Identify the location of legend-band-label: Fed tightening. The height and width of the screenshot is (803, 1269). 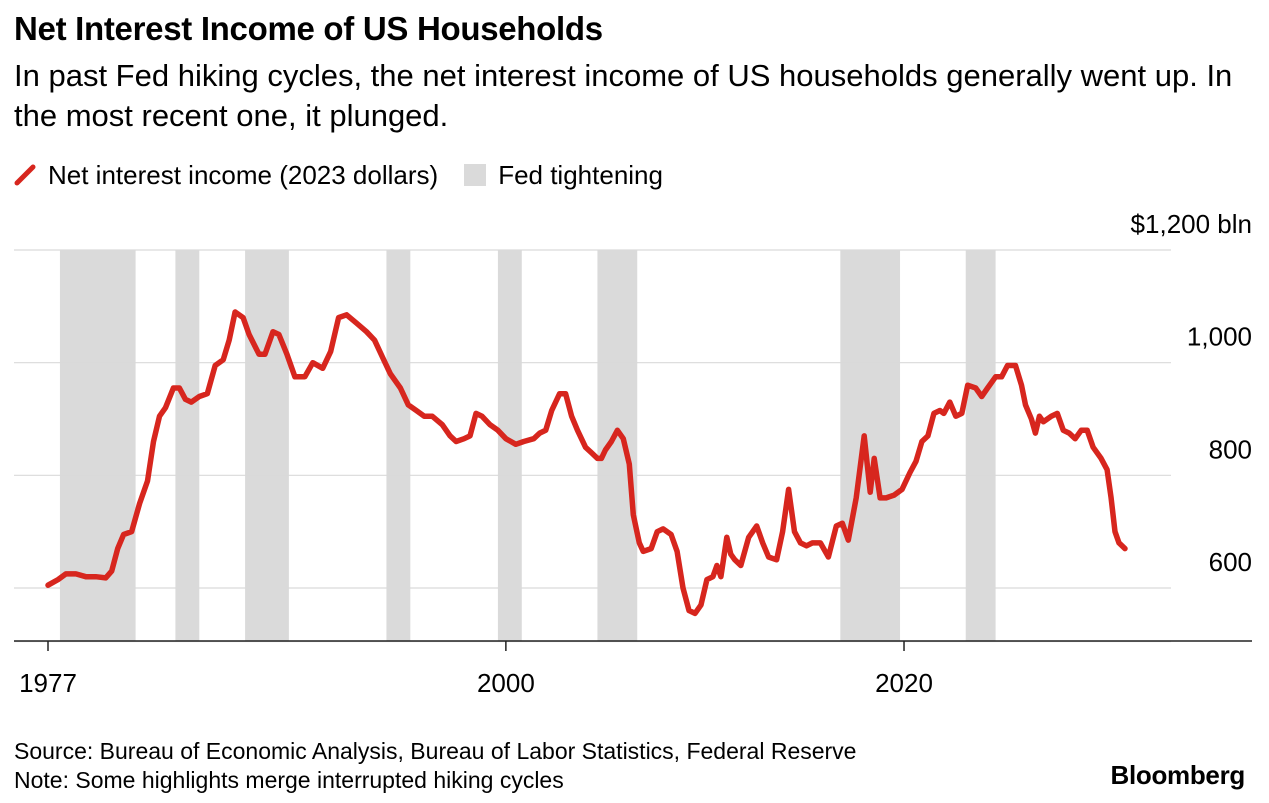
(580, 174).